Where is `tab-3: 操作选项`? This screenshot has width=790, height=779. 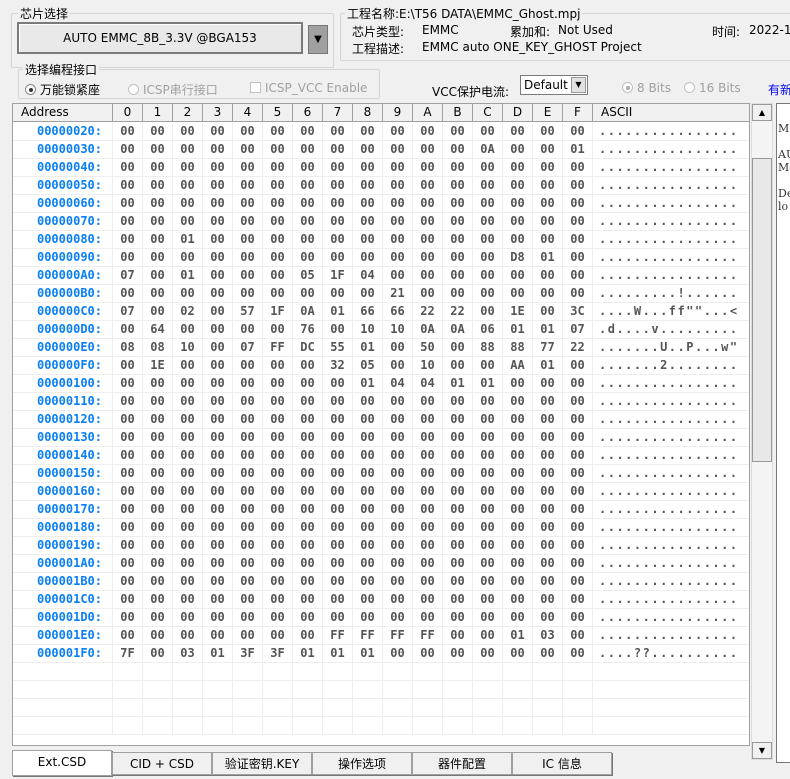 tab-3: 操作选项 is located at coordinates (362, 763).